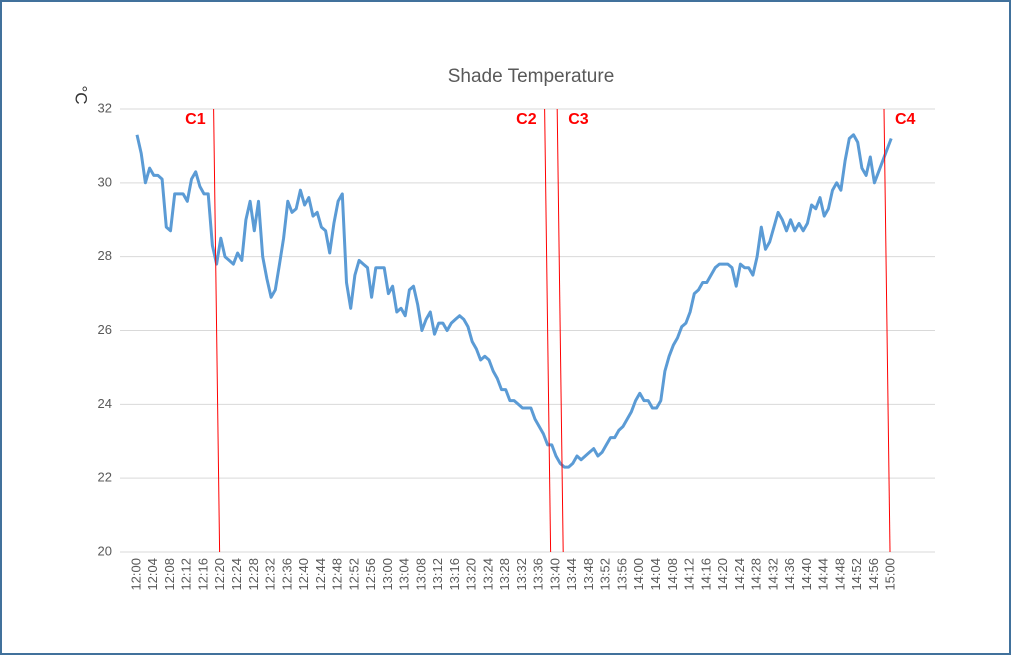  I want to click on x-tick-label: 14:48, so click(839, 574).